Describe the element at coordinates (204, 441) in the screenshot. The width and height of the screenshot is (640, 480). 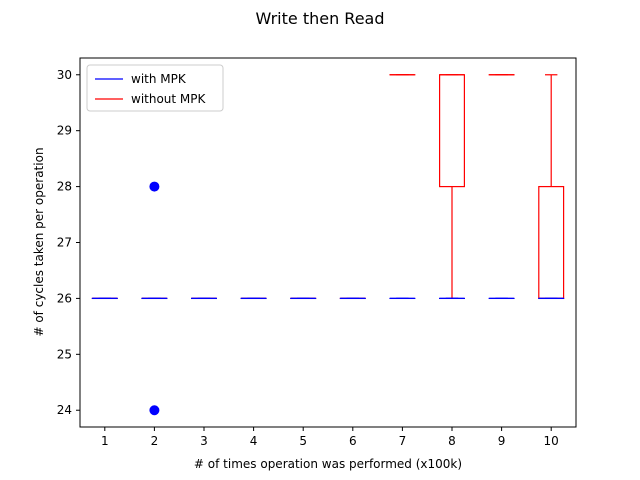
I see `x-tick-label: 3` at that location.